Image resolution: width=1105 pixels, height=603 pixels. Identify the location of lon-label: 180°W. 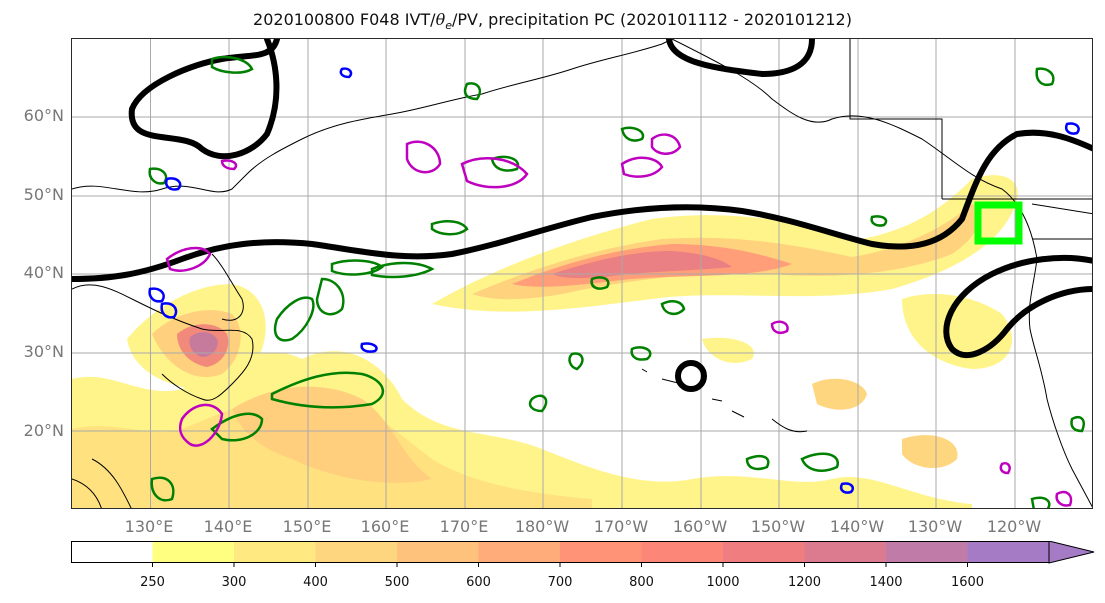
(542, 526).